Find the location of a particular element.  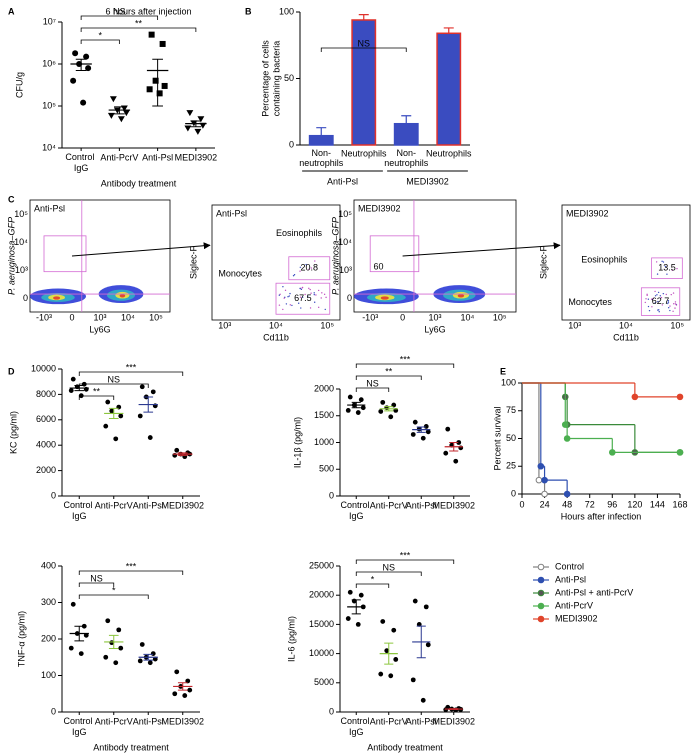

y-tick-label: 300 is located at coordinates (48, 602).